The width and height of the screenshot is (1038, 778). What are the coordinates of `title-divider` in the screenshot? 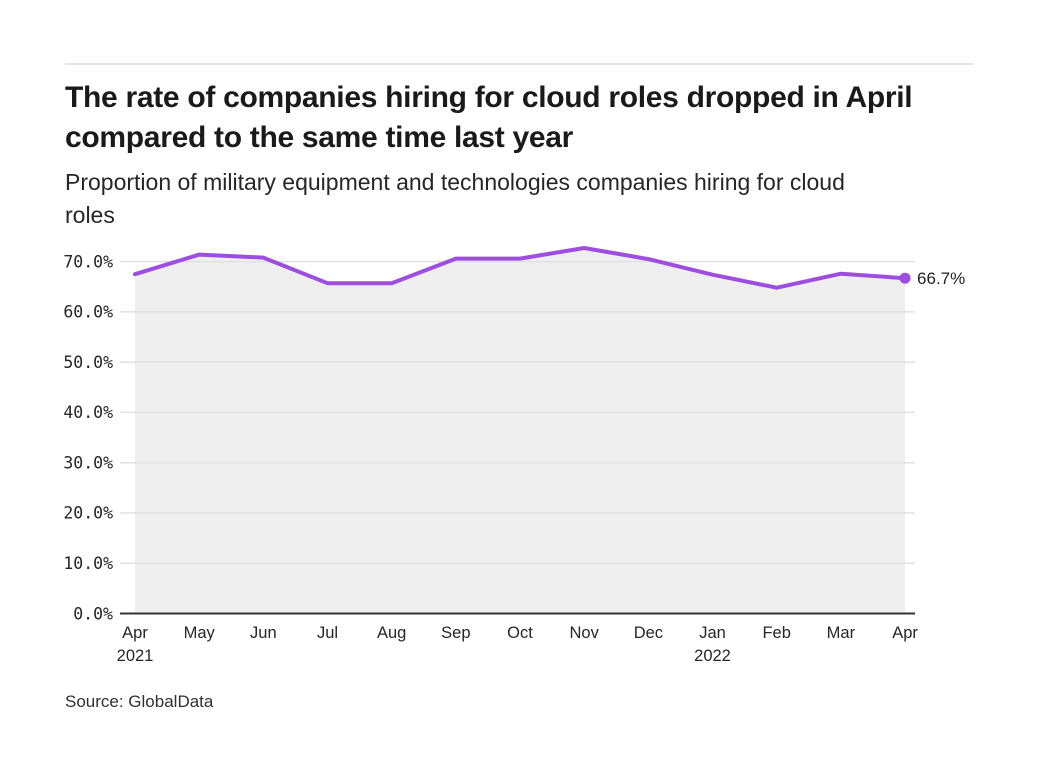 It's located at (519, 64).